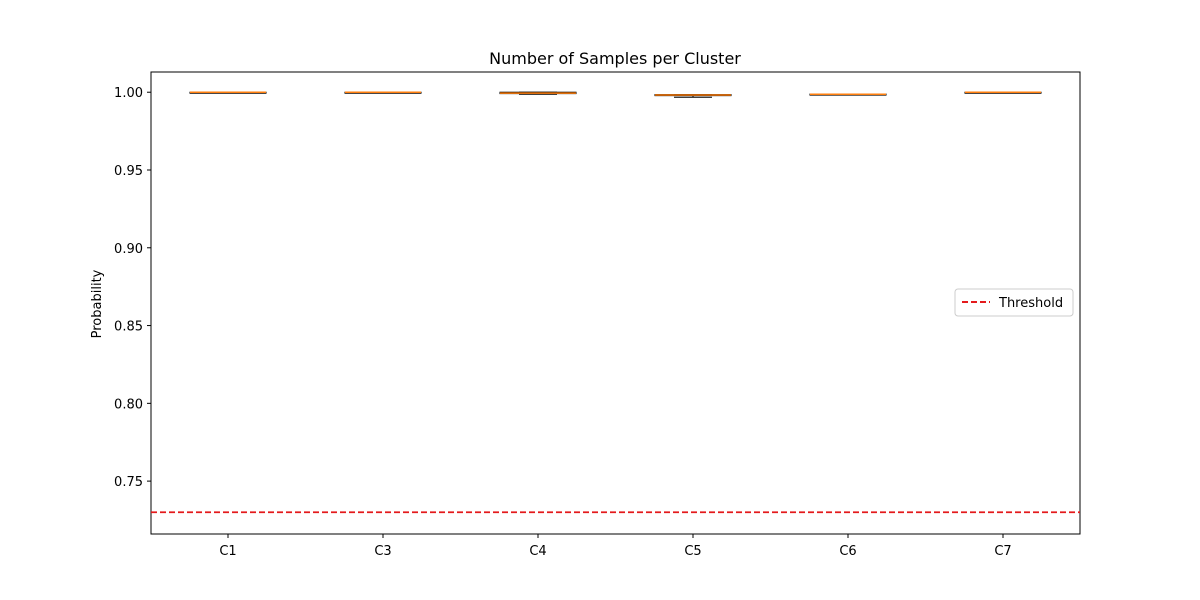 This screenshot has height=600, width=1200. Describe the element at coordinates (615, 94) in the screenshot. I see `box-series` at that location.